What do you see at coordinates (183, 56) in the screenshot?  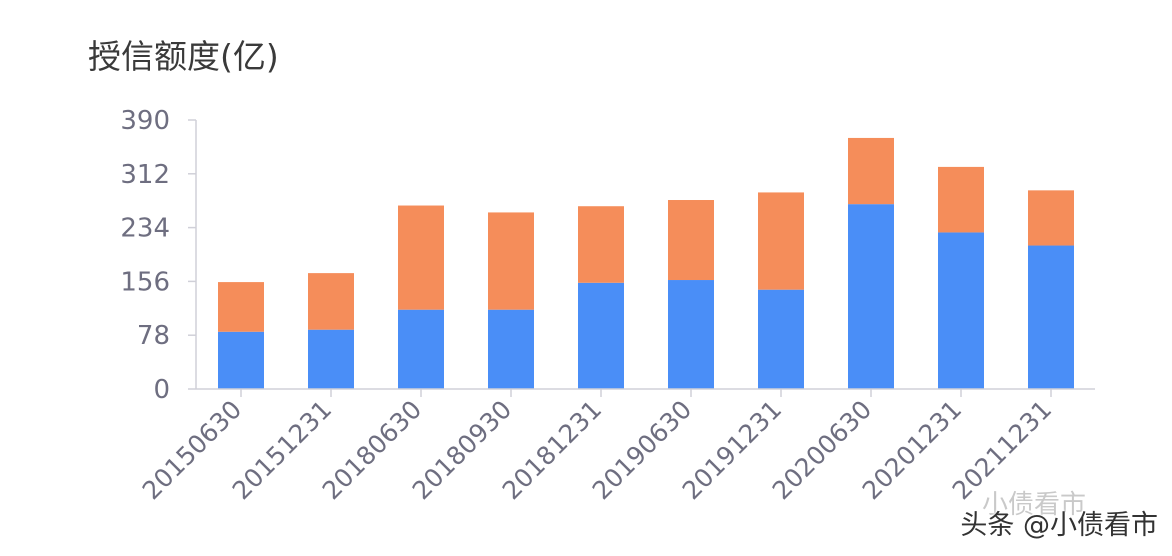 I see `chart-title: 授信额度(亿)` at bounding box center [183, 56].